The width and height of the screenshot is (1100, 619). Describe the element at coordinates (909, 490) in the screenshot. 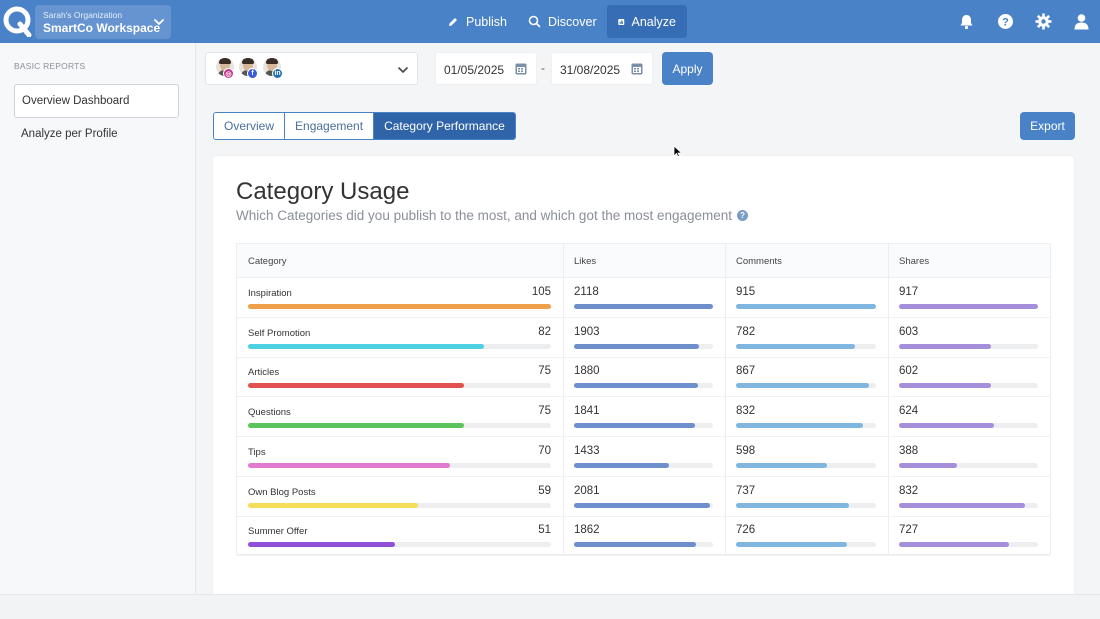

I see `shares-value: 832` at that location.